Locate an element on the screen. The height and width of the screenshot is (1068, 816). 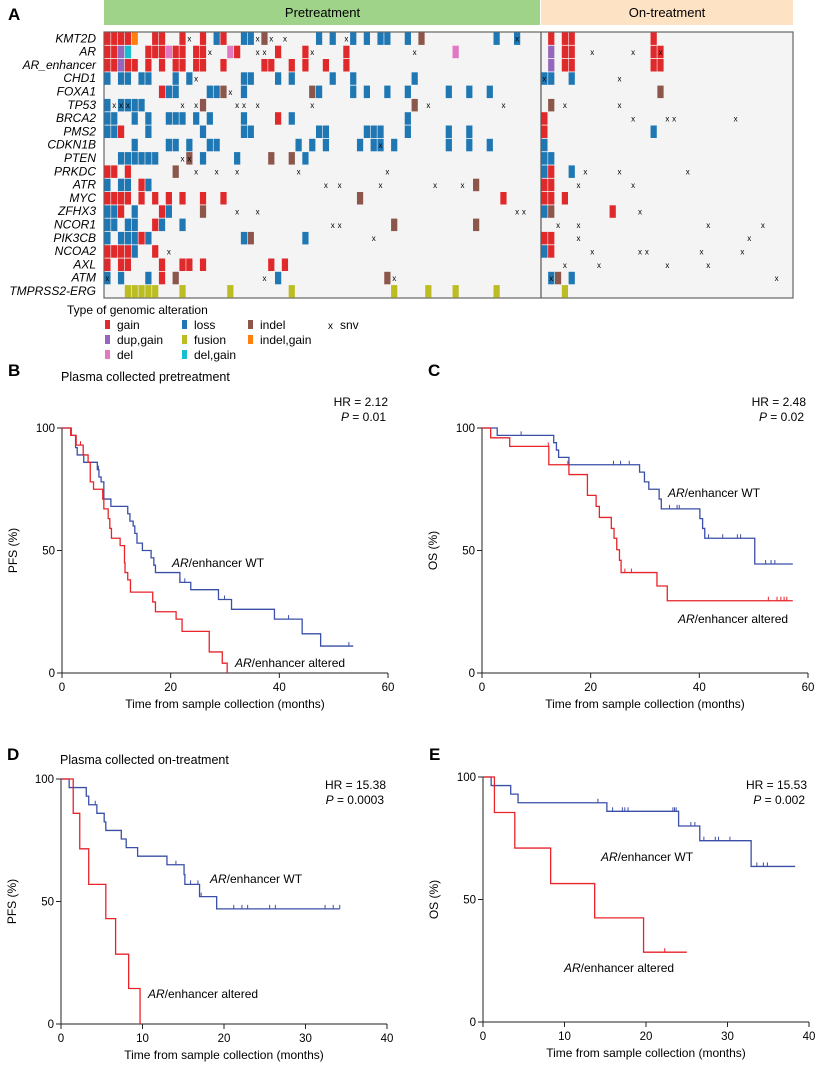
x-tick-label: 30 is located at coordinates (305, 1039).